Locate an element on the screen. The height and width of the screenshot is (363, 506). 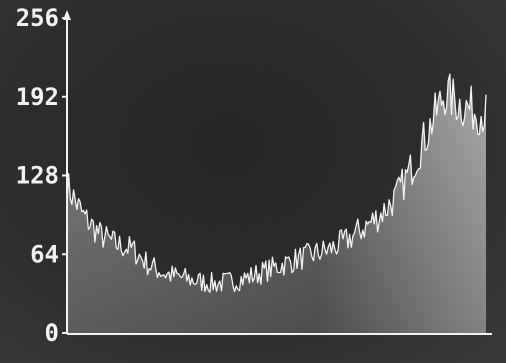
y-tick-label: 64 is located at coordinates (44, 254).